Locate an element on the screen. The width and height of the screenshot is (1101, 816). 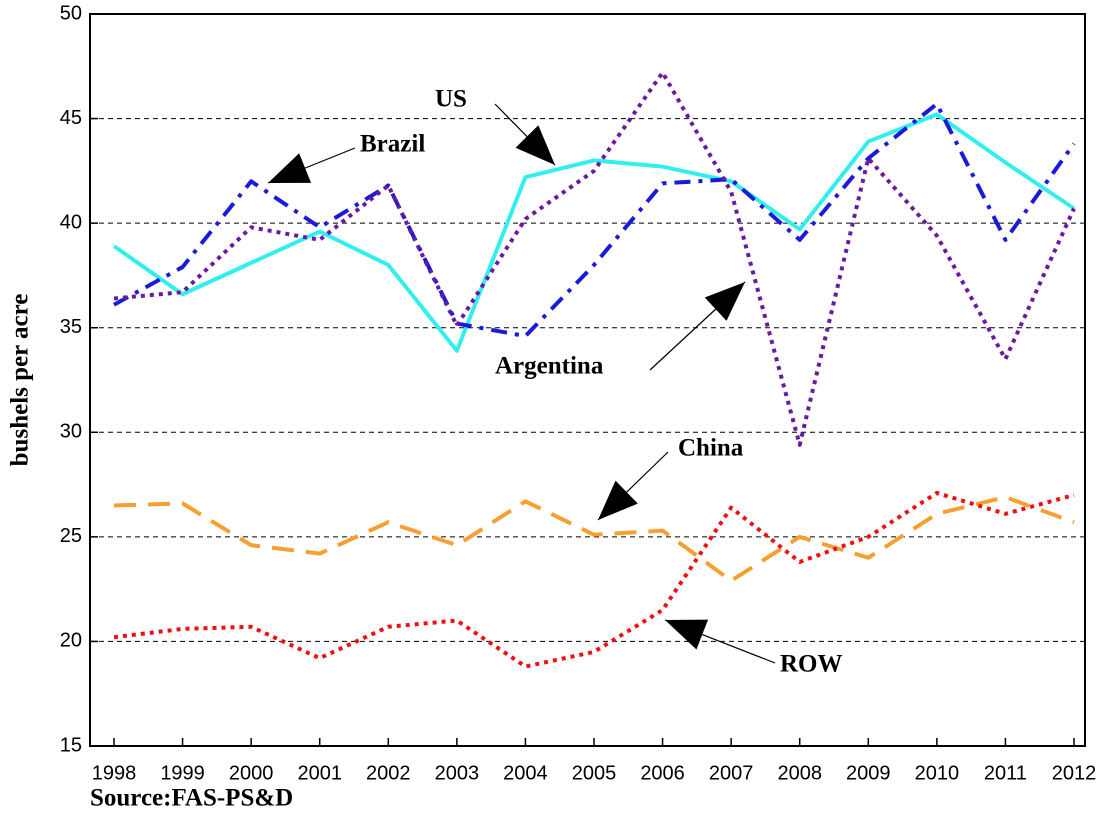
y-tick-label: 40 is located at coordinates (71, 222).